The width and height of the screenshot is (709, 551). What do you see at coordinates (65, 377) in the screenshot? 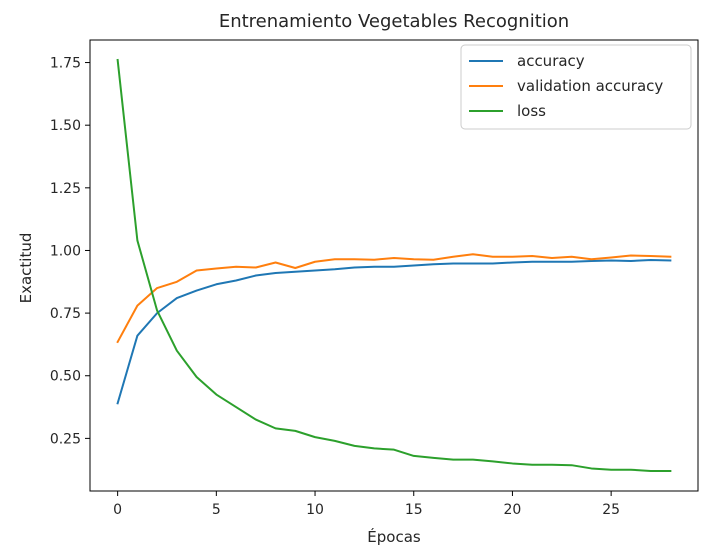
I see `y-tick-label: 0.50` at bounding box center [65, 377].